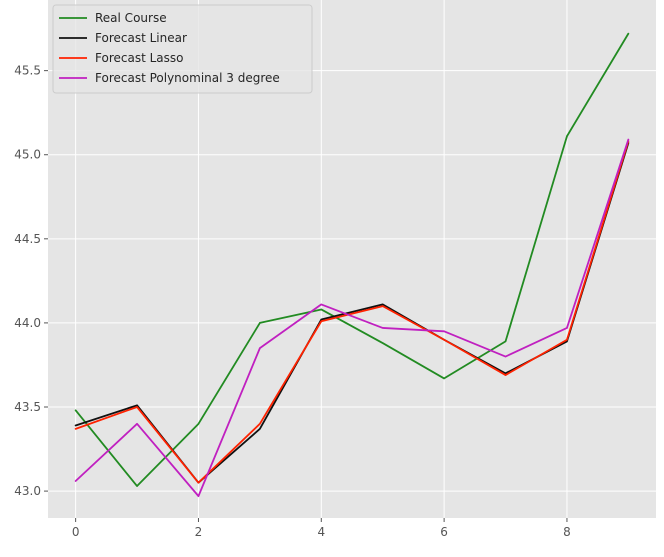  What do you see at coordinates (187, 78) in the screenshot?
I see `legend-label-4: Forecast Polynominal 3 degree` at bounding box center [187, 78].